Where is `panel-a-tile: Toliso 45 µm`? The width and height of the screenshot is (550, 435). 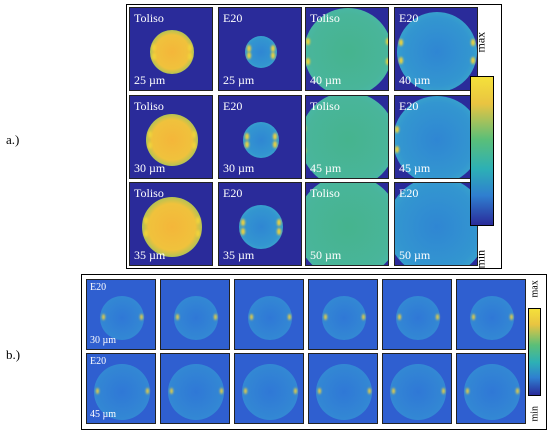
panel-a-tile: Toliso 45 µm is located at coordinates (347, 137).